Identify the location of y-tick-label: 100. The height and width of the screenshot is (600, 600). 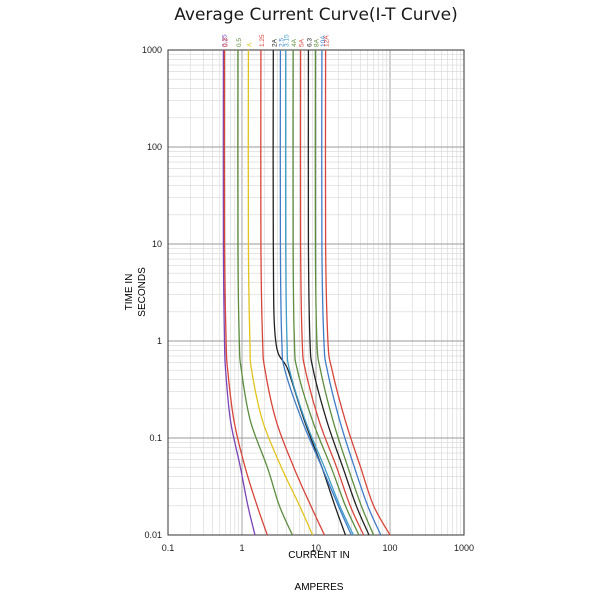
(154, 147).